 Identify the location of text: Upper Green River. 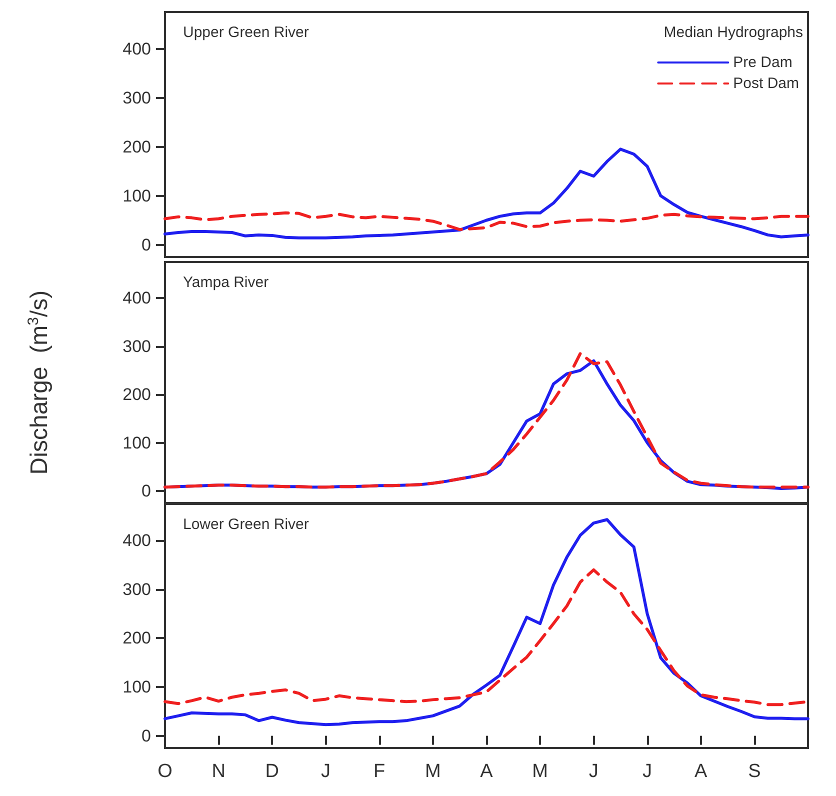
(246, 32).